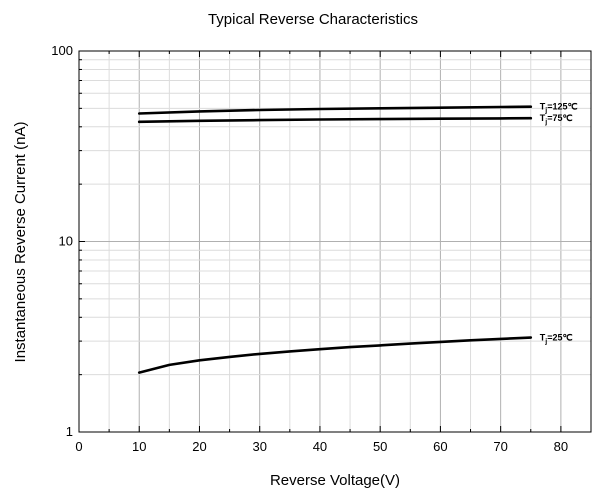  I want to click on x-tick-label: 80, so click(561, 446).